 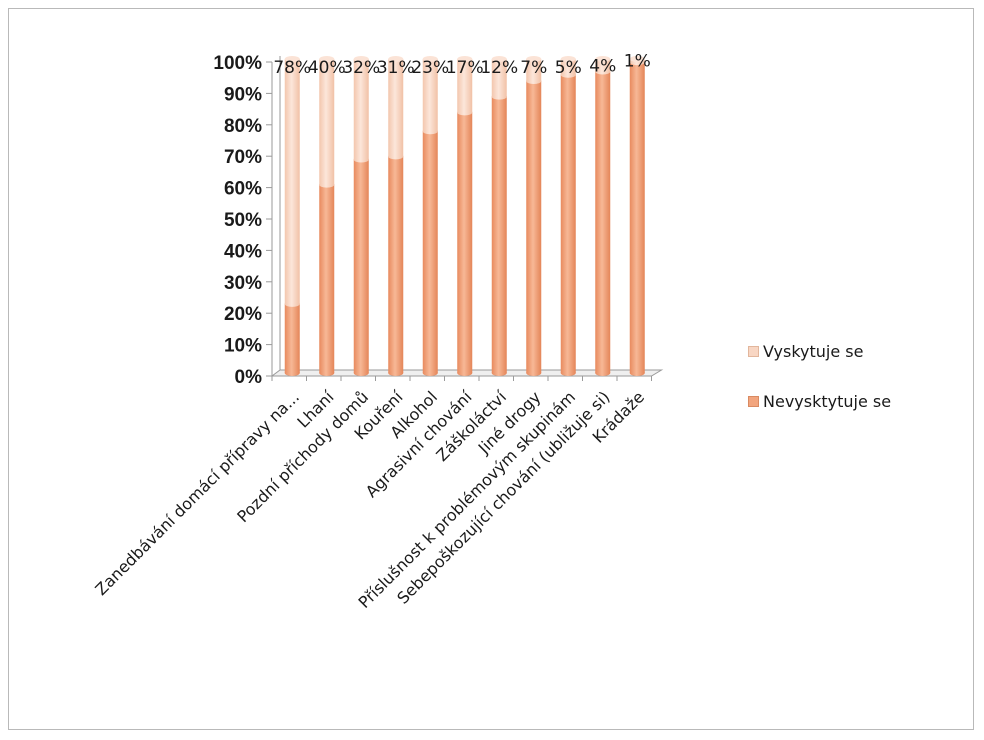 I want to click on legend-label-nevyskytuje: Nevysktytuje se, so click(x=827, y=401).